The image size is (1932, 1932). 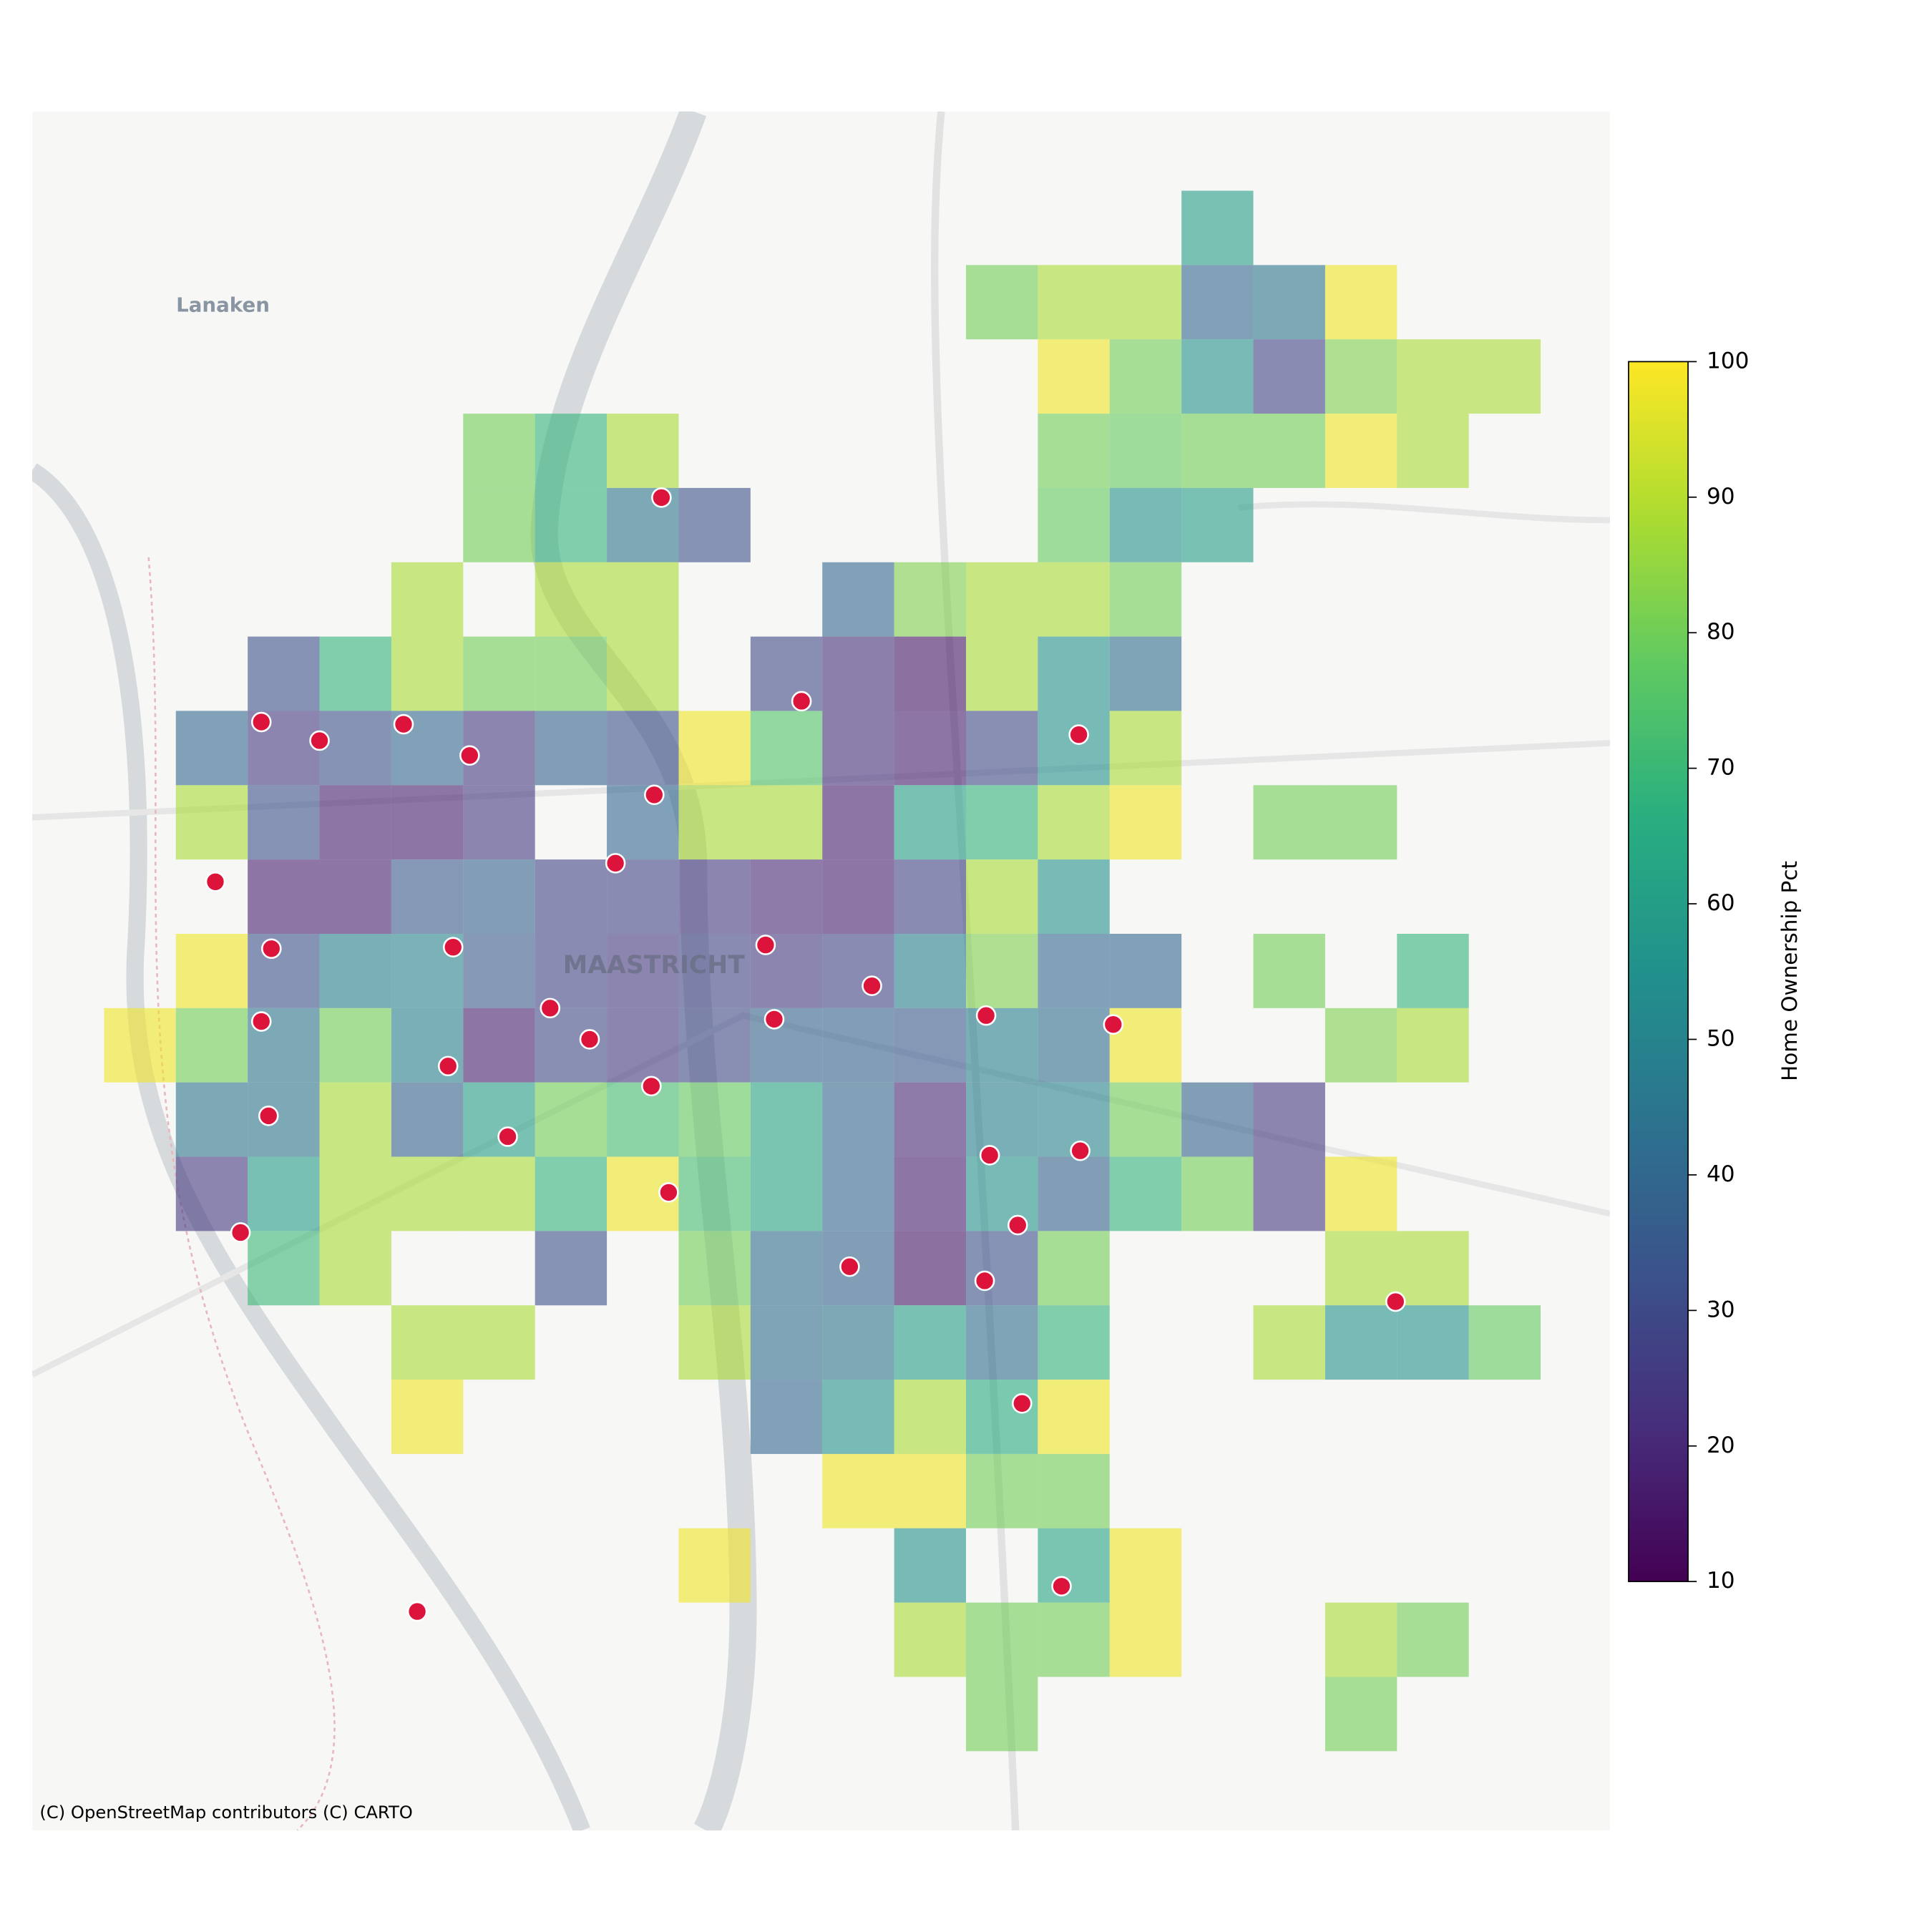 I want to click on attribution: (C) OpenStreetMap contributors (C) CARTO, so click(x=226, y=1813).